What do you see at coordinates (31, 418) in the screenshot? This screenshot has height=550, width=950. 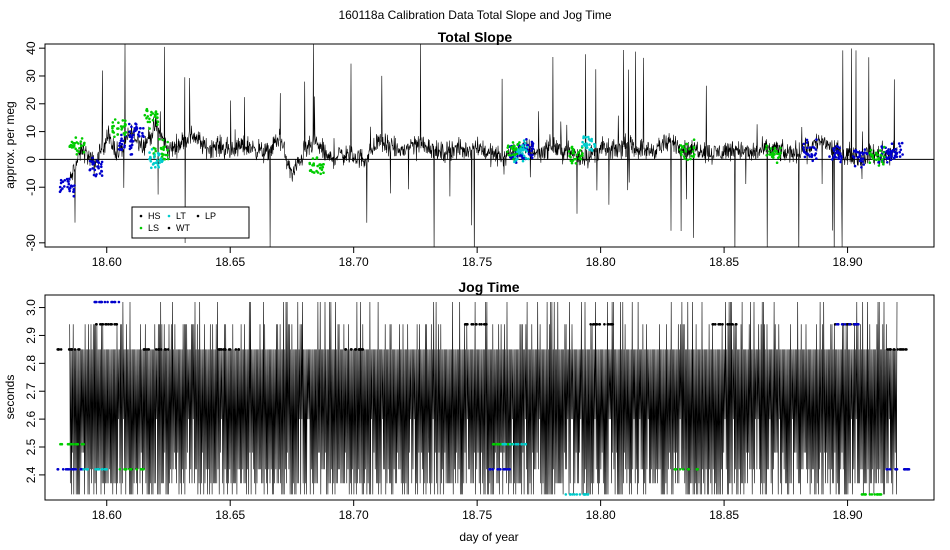 I see `jog-time-y-tick-label: 2.6` at bounding box center [31, 418].